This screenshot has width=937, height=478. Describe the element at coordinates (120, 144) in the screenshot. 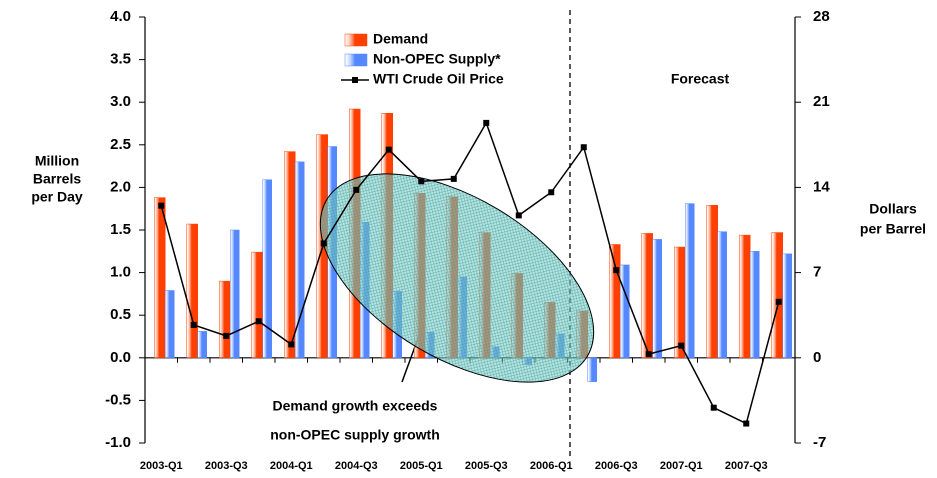

I see `y-tick-label: 2.5` at that location.